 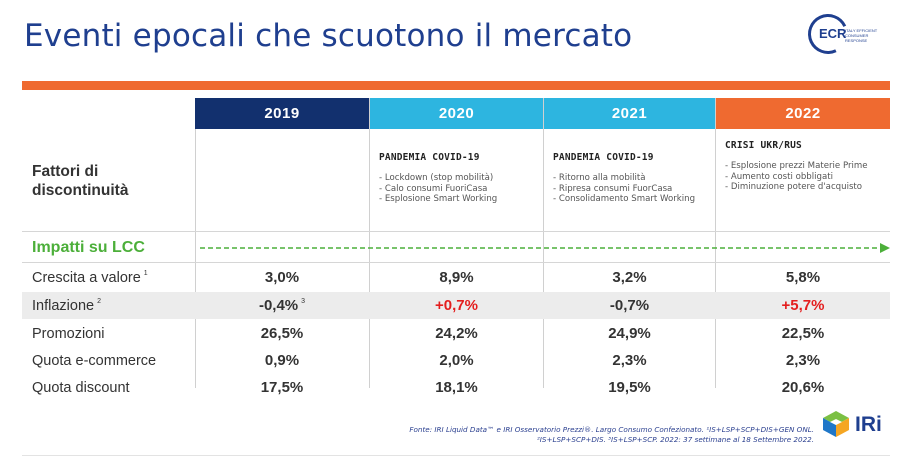 I want to click on event-item: Esplosione prezzi Materie Prime, so click(x=806, y=166).